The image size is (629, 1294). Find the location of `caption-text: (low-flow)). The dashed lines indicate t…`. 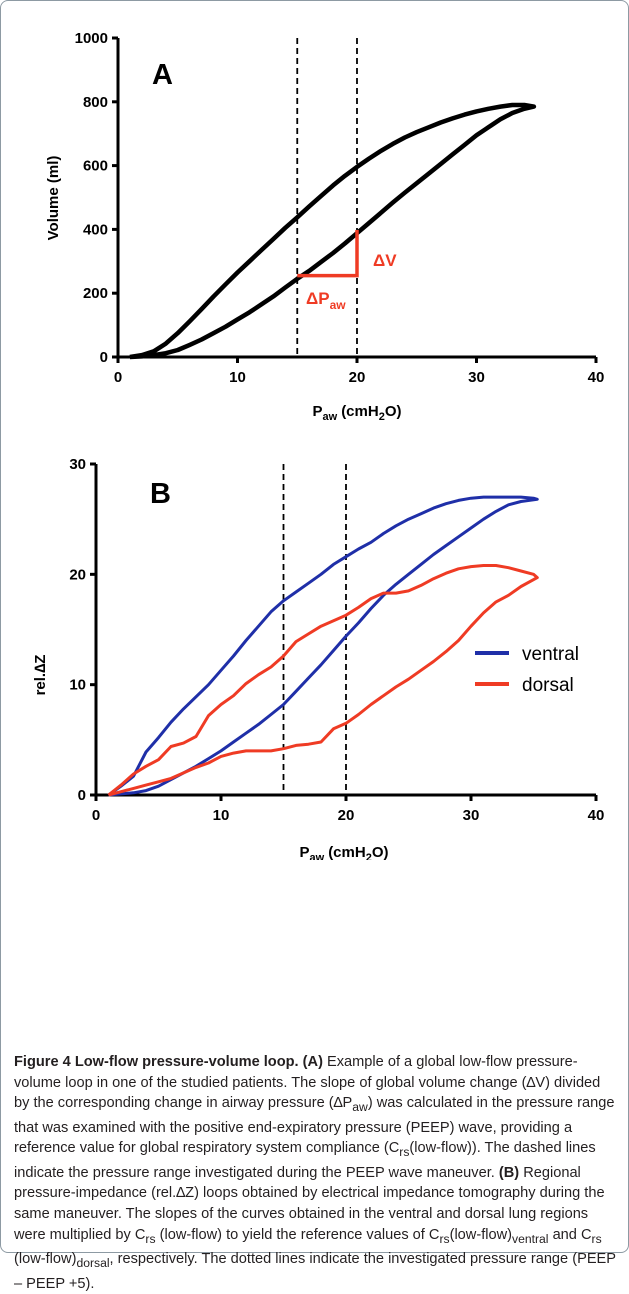

caption-text: (low-flow)). The dashed lines indicate t… is located at coordinates (305, 1160).